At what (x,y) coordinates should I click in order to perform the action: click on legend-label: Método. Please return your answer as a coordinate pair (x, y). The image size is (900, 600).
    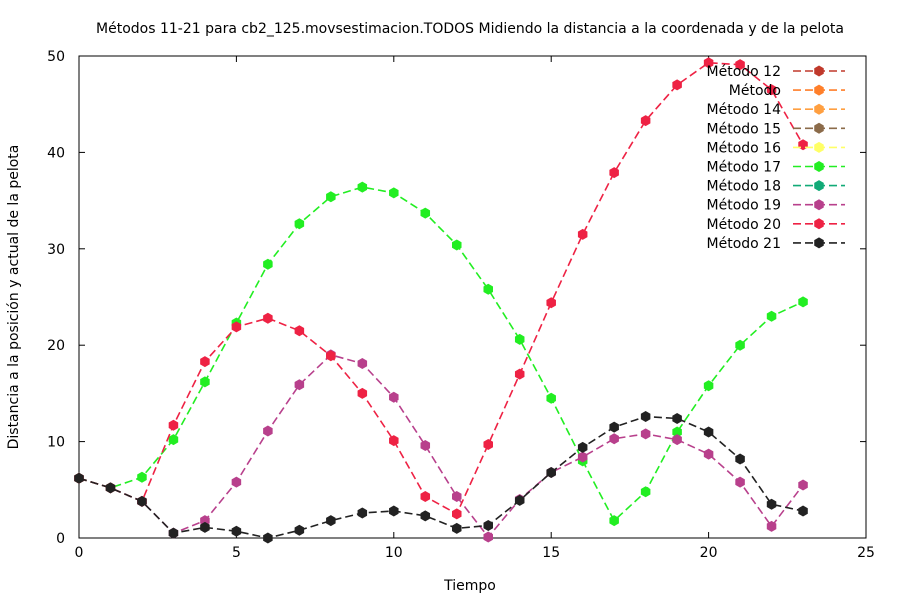
    Looking at the image, I should click on (755, 91).